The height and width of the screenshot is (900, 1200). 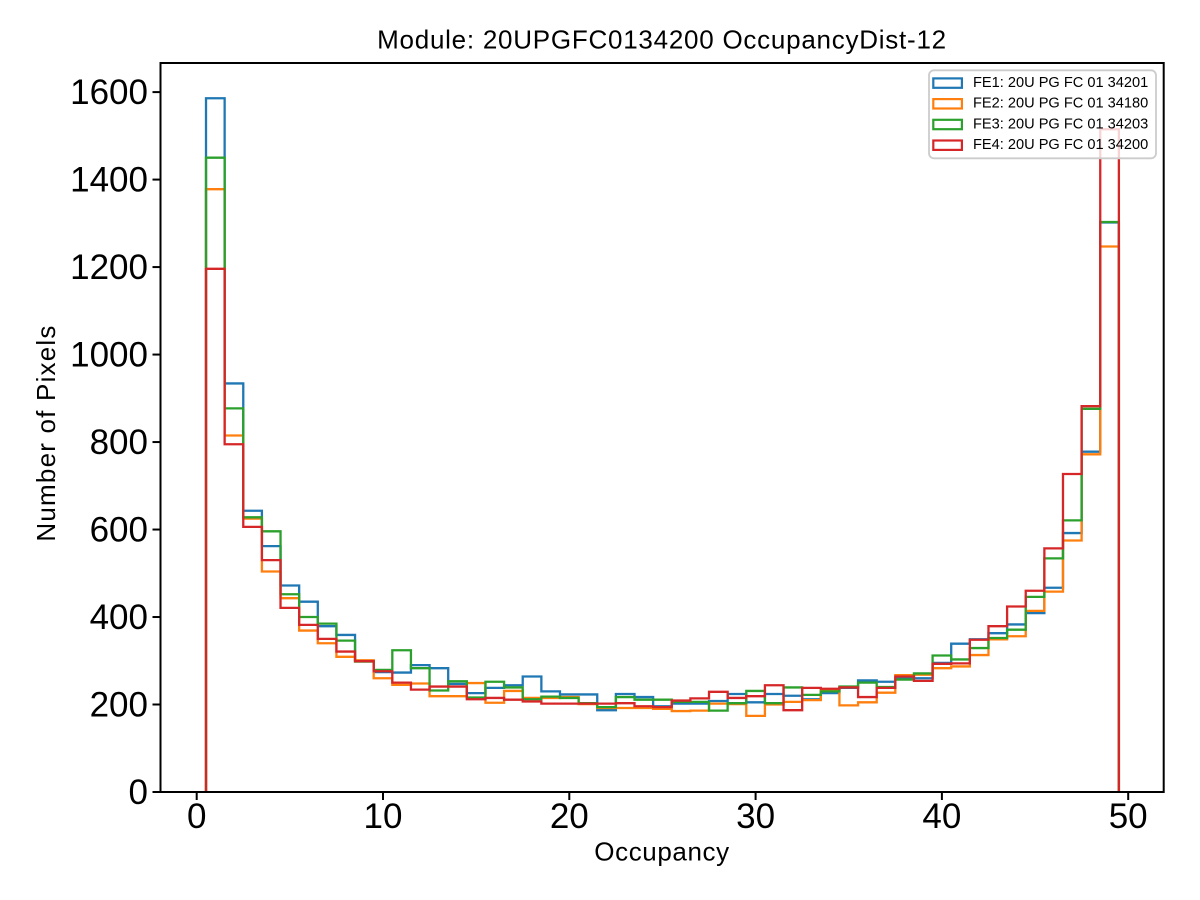 I want to click on svg-text: FE4: 20U PG FC 01 34200, so click(x=1060, y=145).